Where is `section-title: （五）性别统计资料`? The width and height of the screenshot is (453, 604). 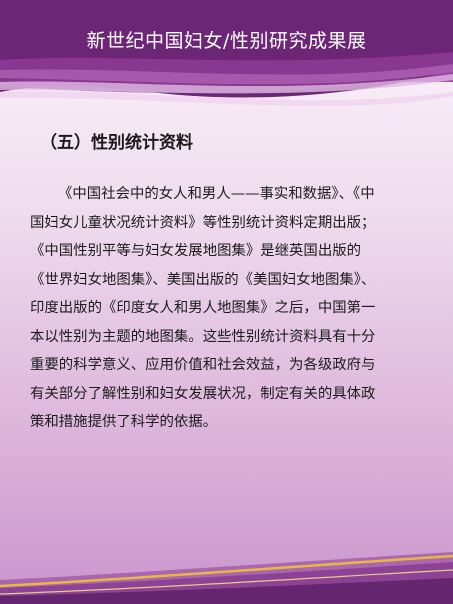
section-title: （五）性别统计资料 is located at coordinates (116, 143).